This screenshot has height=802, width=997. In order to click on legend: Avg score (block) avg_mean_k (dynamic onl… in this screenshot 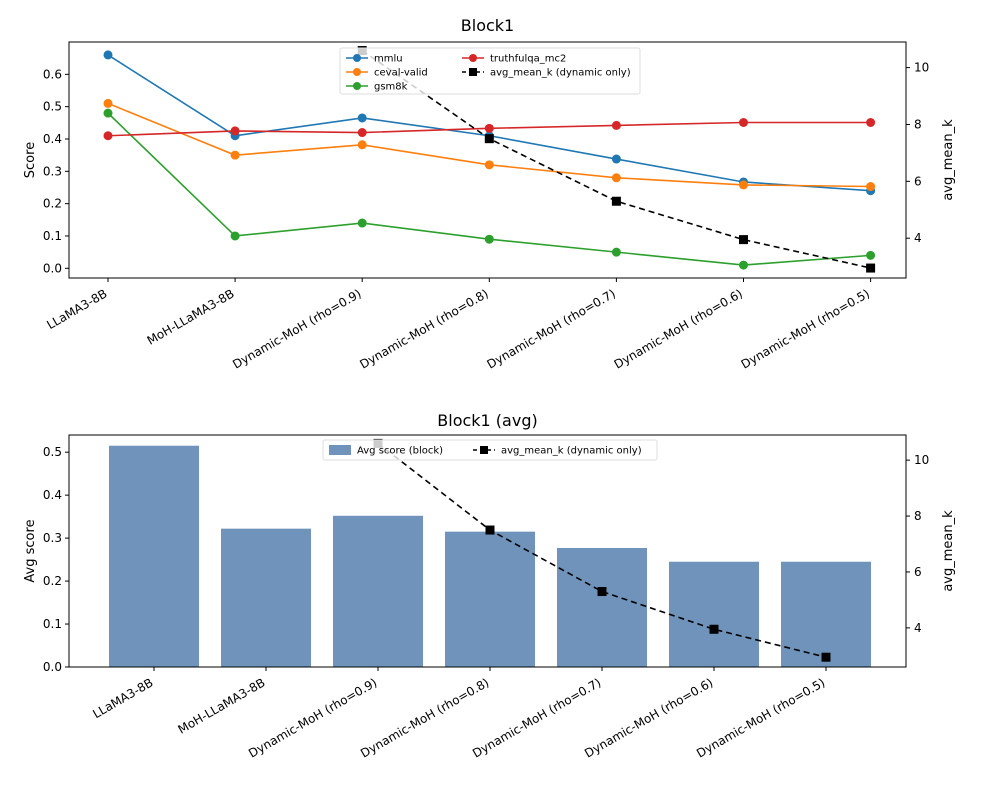, I will do `click(490, 450)`.